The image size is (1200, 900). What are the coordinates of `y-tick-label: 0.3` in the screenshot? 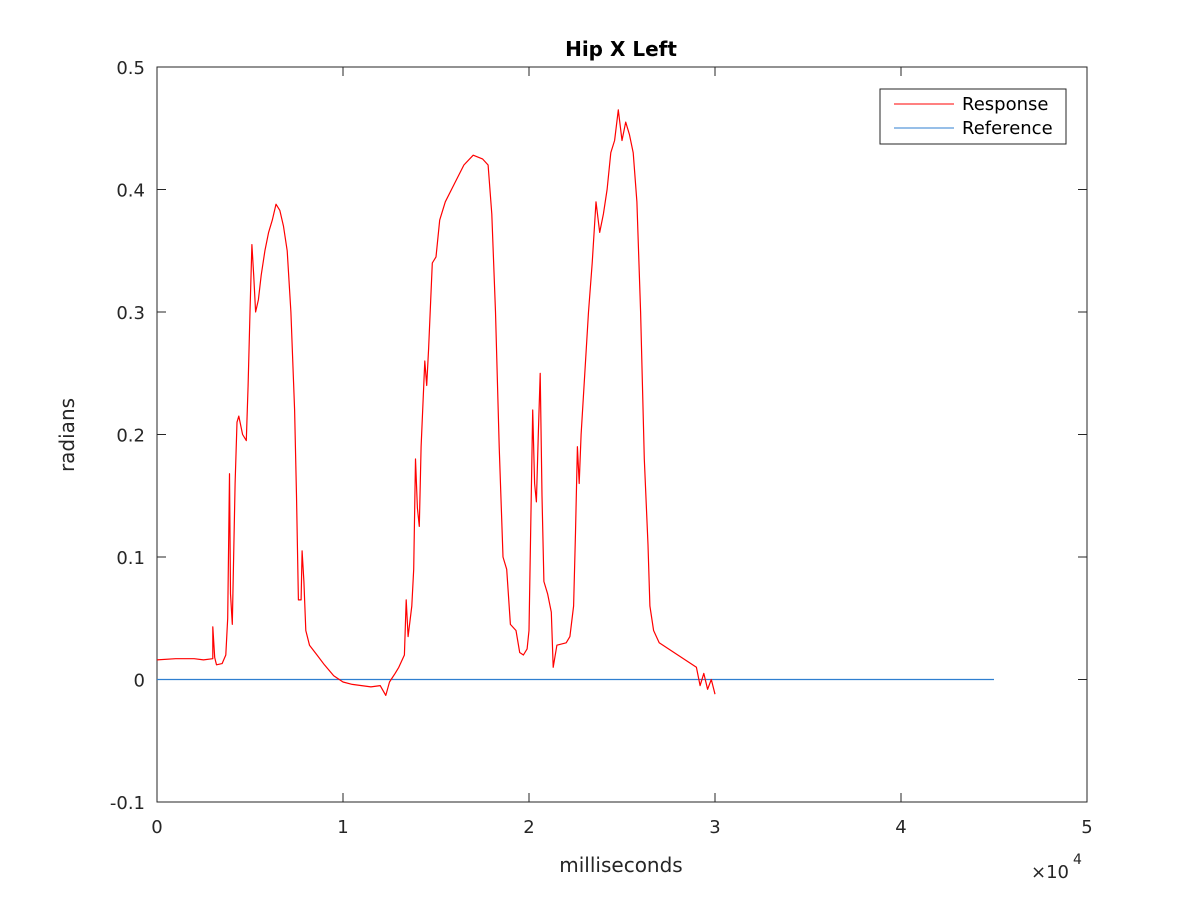 It's located at (130, 313).